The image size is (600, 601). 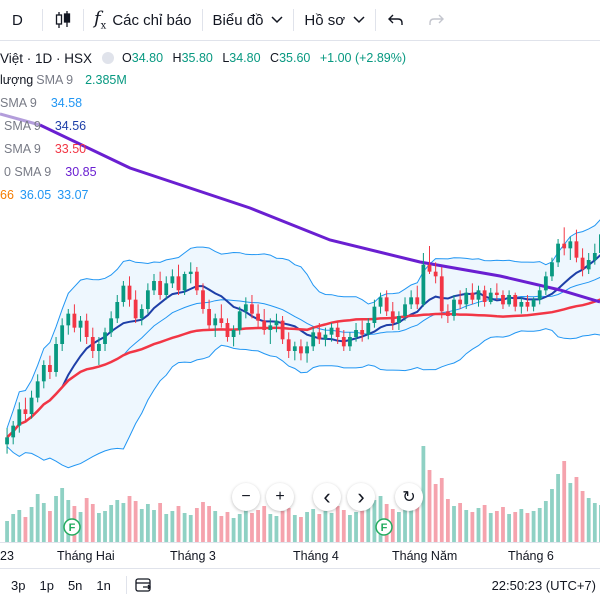 What do you see at coordinates (248, 20) in the screenshot?
I see `chart-type-dropdown: Biểu đồ` at bounding box center [248, 20].